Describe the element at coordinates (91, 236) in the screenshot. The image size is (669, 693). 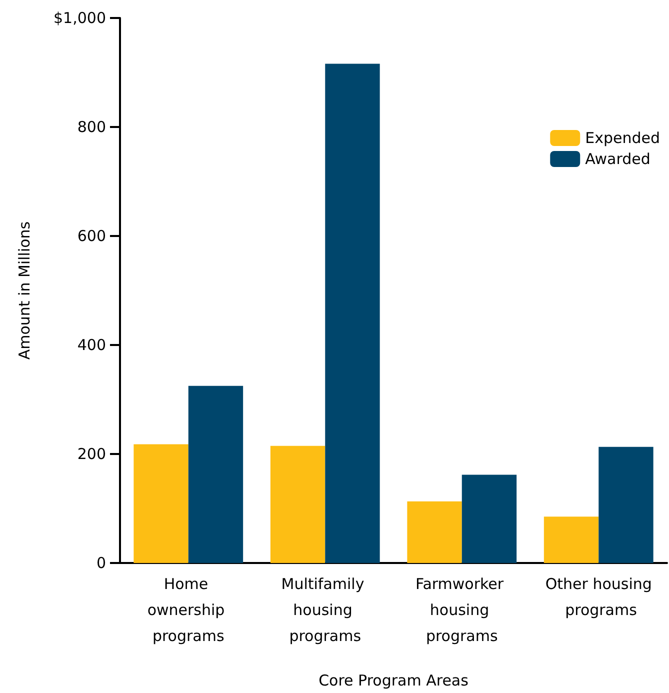
I see `y-tick-label: 600` at that location.